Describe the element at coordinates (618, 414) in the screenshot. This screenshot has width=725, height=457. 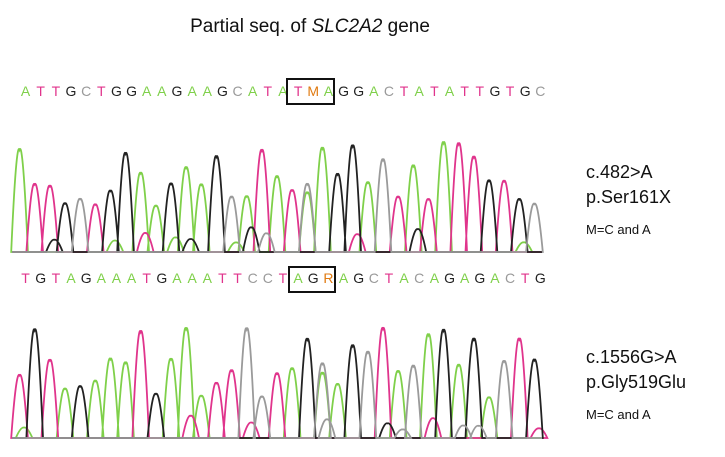
I see `ambiguity-note-2: M=C and A` at that location.